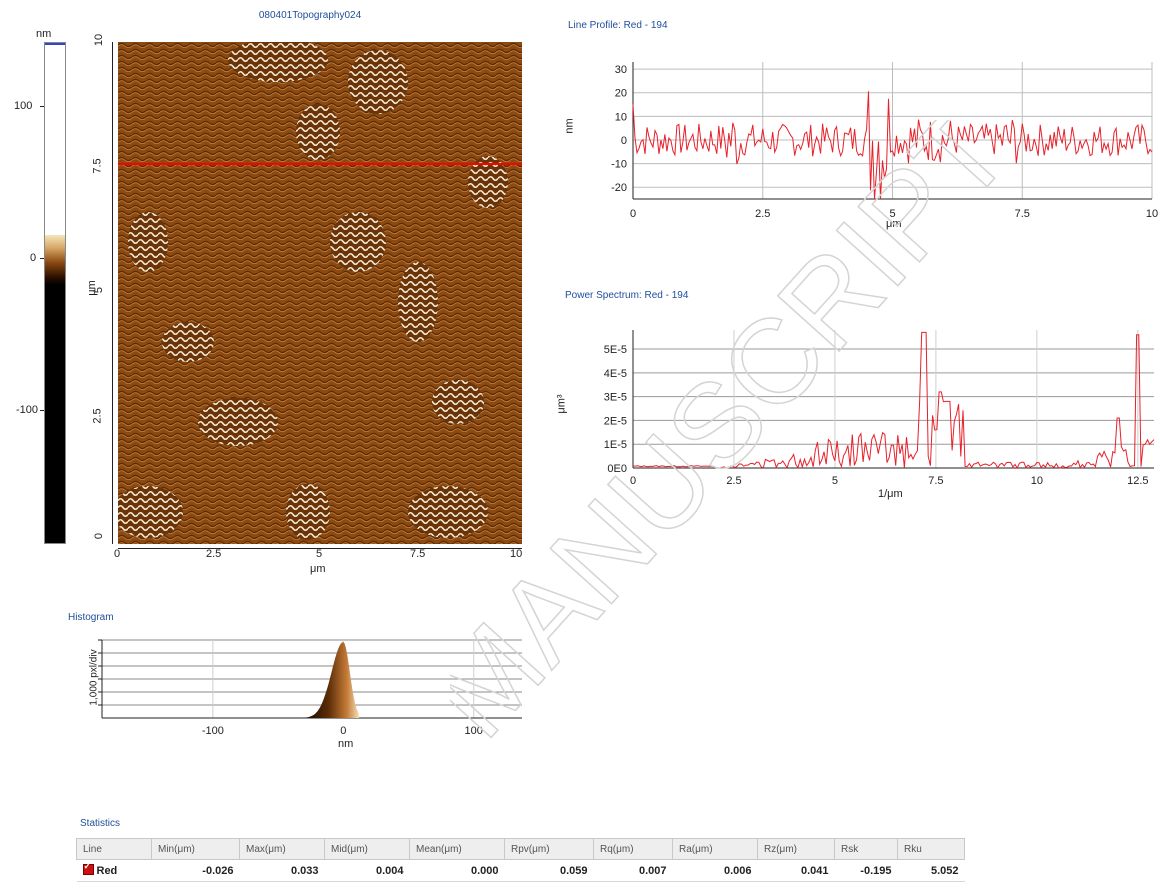 This screenshot has height=890, width=1160. What do you see at coordinates (561, 404) in the screenshot?
I see `power-spectrum-ylabel: μm³` at bounding box center [561, 404].